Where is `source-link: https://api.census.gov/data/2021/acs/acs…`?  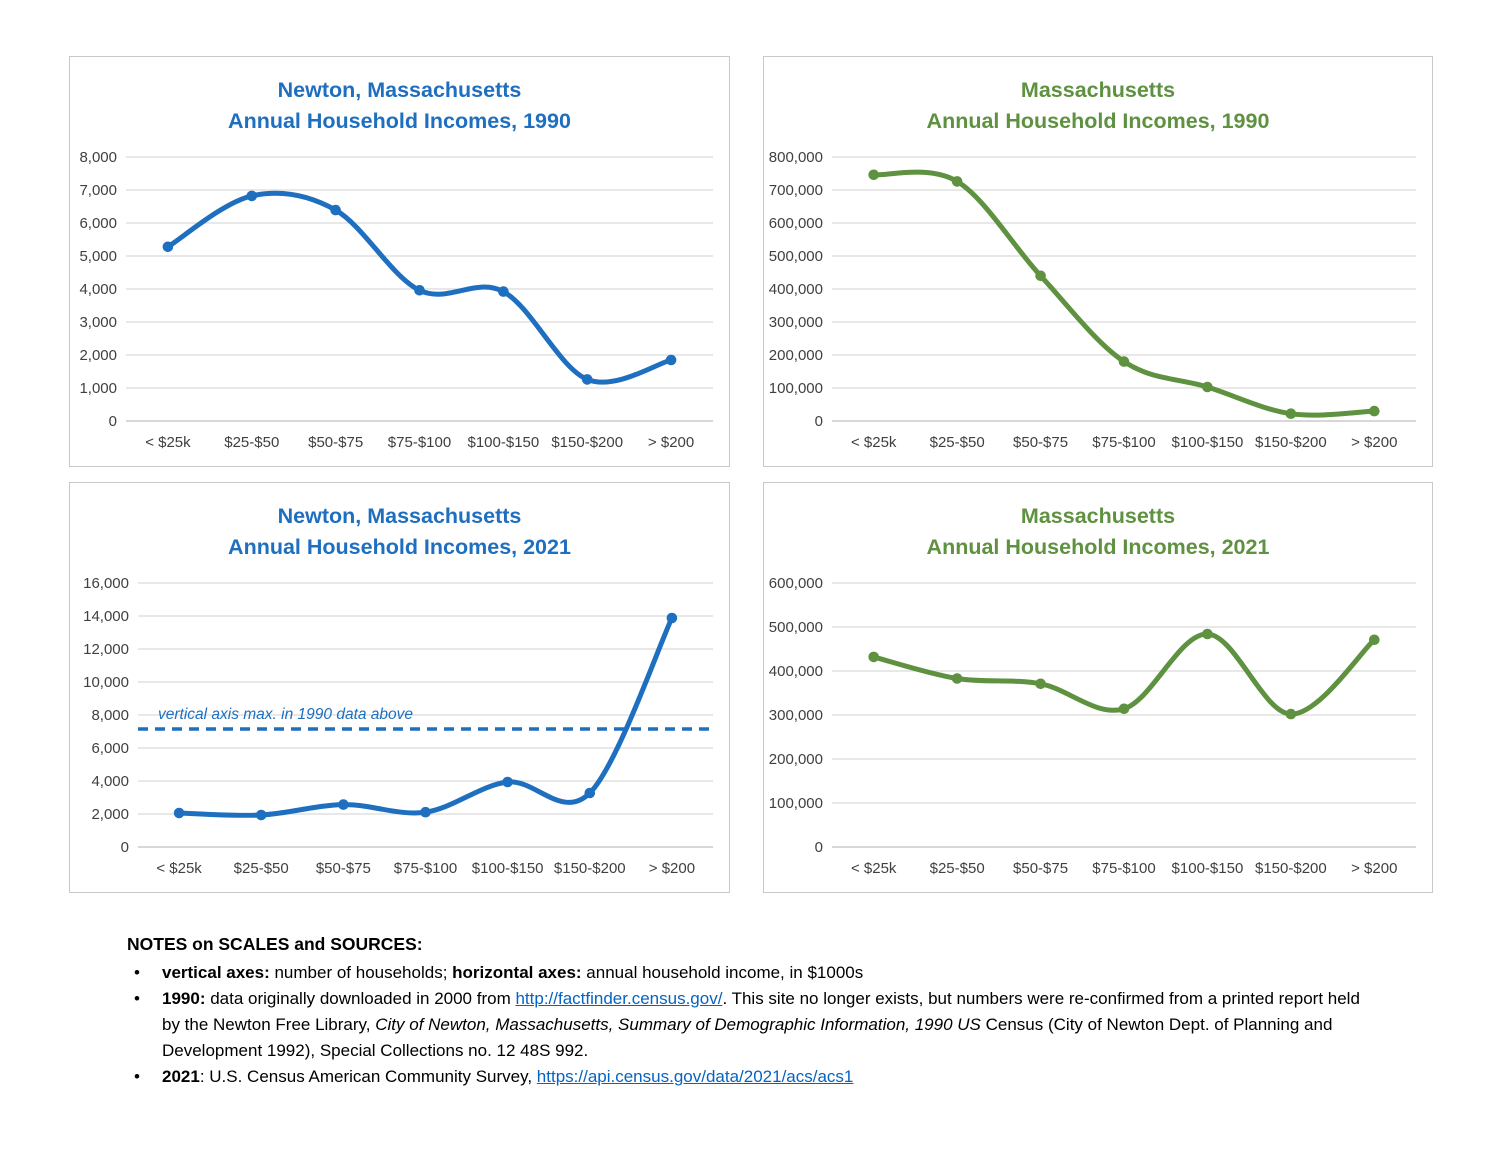
source-link: https://api.census.gov/data/2021/acs/acs… is located at coordinates (695, 1076).